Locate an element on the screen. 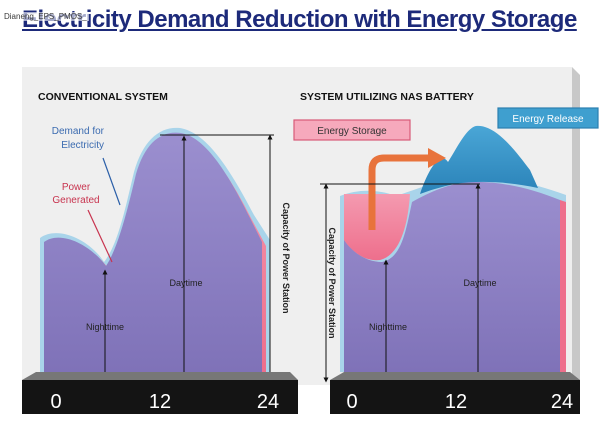 The image size is (600, 425). demand-label-line1: Demand for is located at coordinates (78, 131).